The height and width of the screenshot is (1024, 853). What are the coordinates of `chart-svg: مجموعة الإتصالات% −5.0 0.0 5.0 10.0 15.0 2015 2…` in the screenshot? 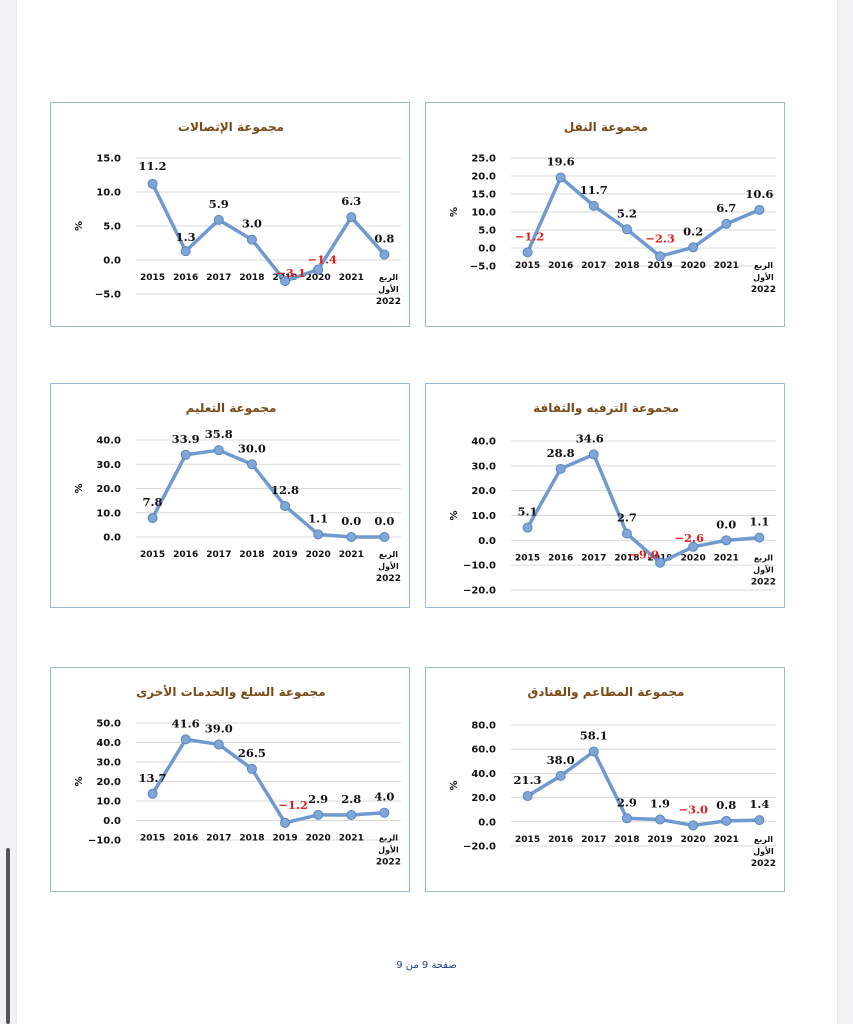 It's located at (237, 213).